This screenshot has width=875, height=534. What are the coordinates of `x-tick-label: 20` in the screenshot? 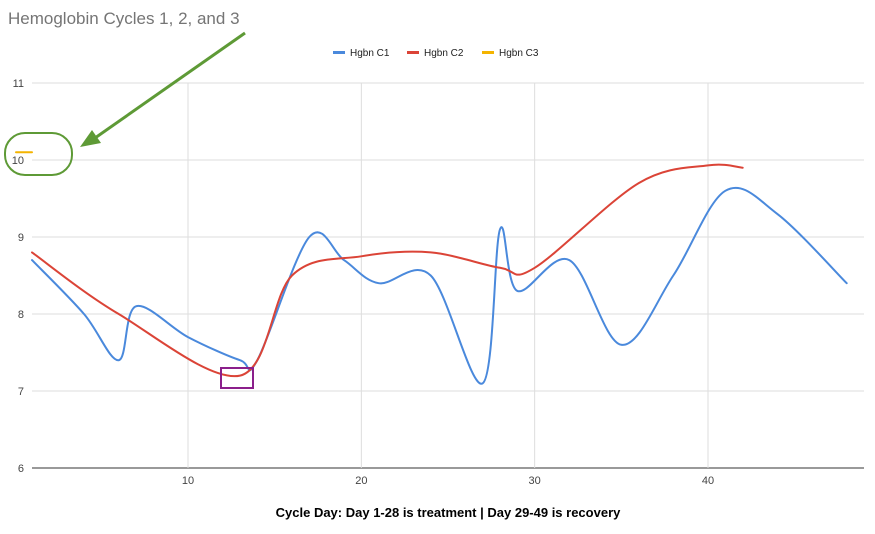 It's located at (361, 481).